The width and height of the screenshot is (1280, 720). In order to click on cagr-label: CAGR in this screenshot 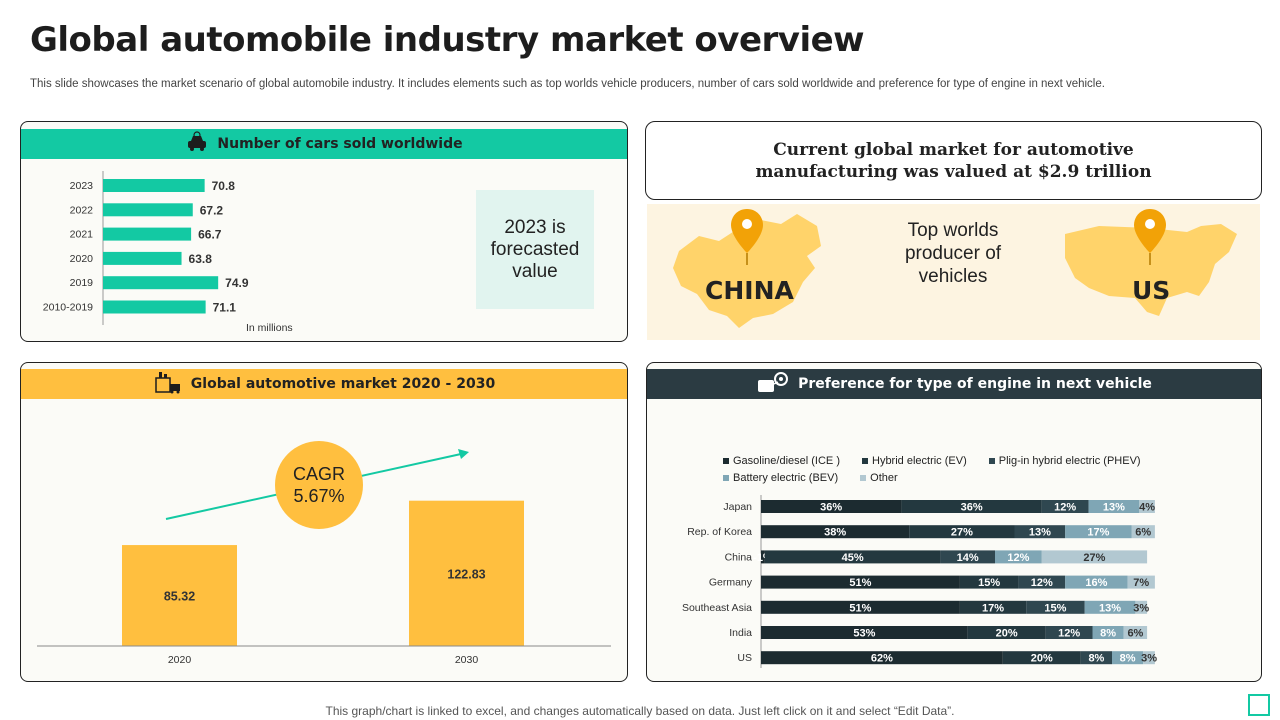, I will do `click(318, 474)`.